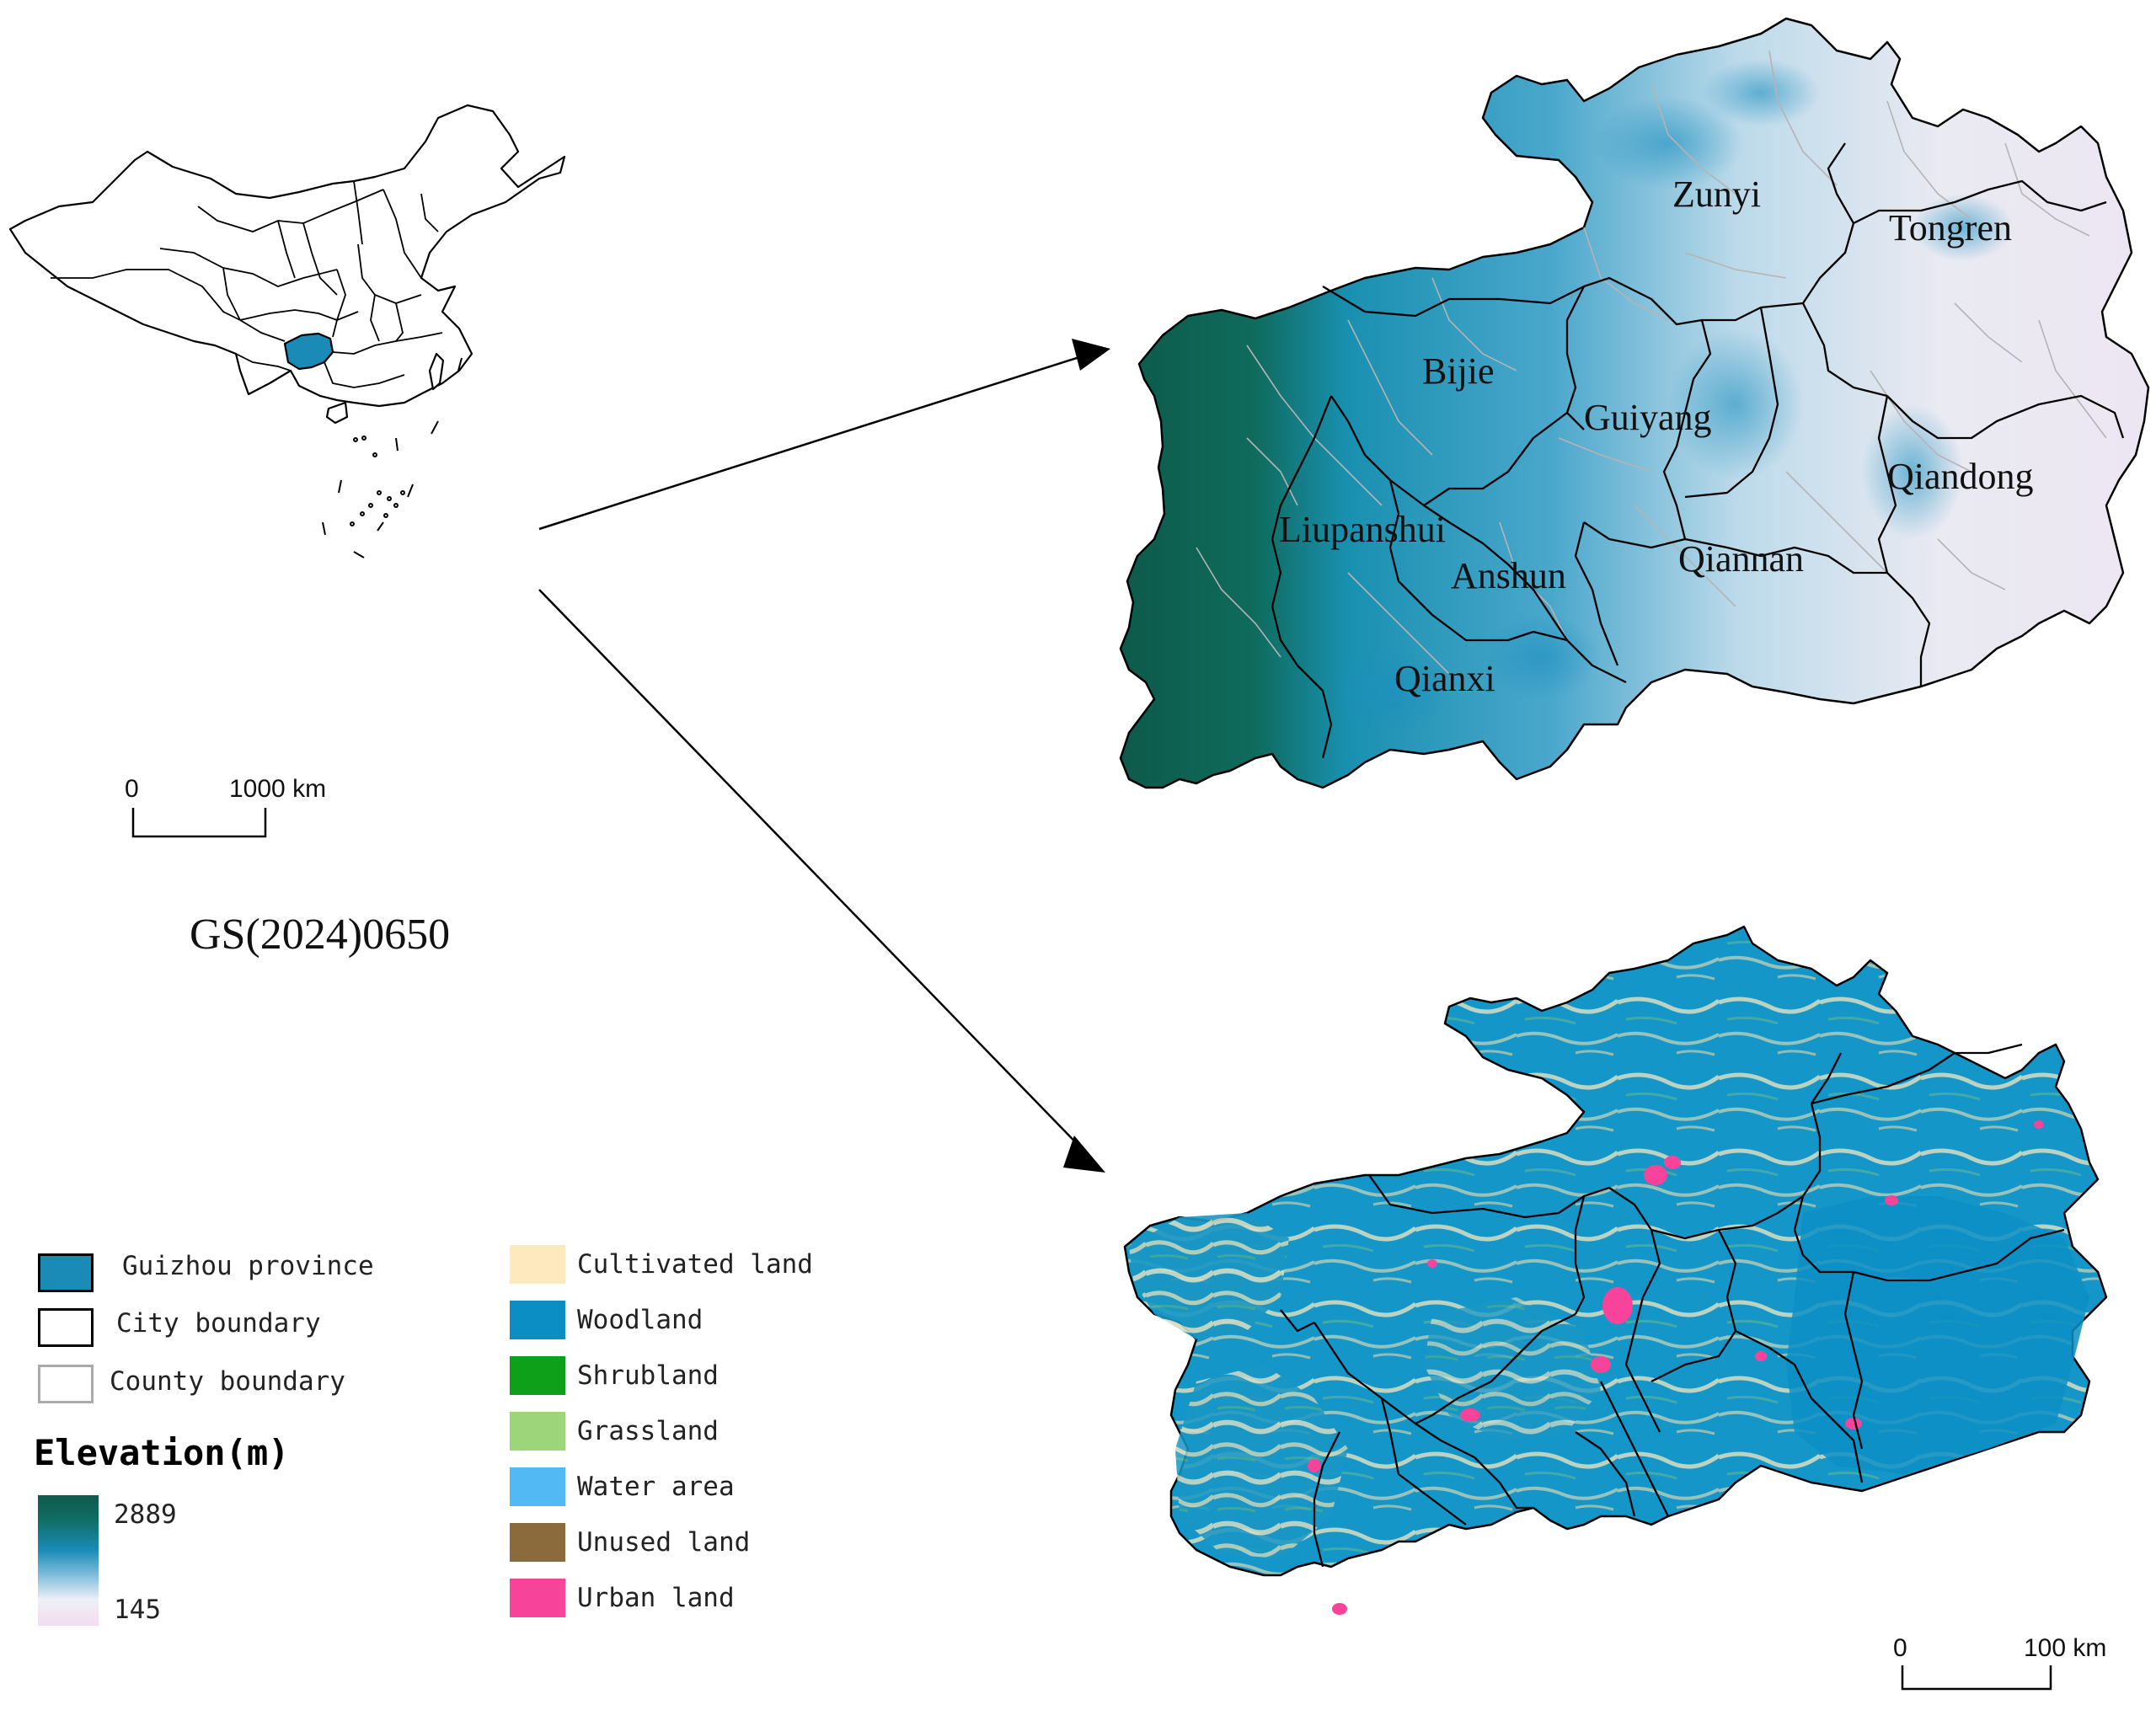  What do you see at coordinates (1362, 529) in the screenshot?
I see `city-label-liupanshui: Liupanshui` at bounding box center [1362, 529].